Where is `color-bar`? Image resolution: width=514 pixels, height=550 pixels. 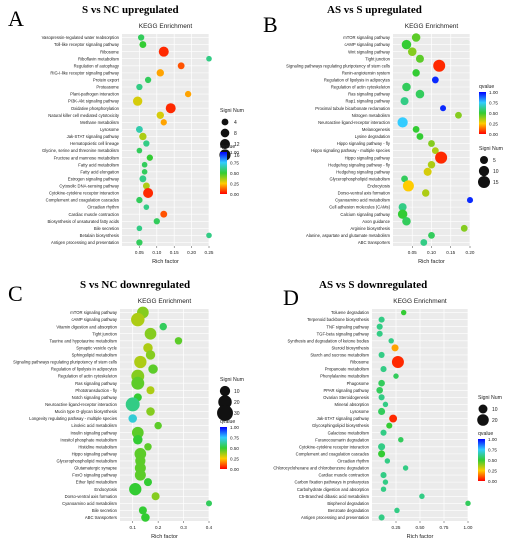
color-bar is located at coordinates (223, 173).